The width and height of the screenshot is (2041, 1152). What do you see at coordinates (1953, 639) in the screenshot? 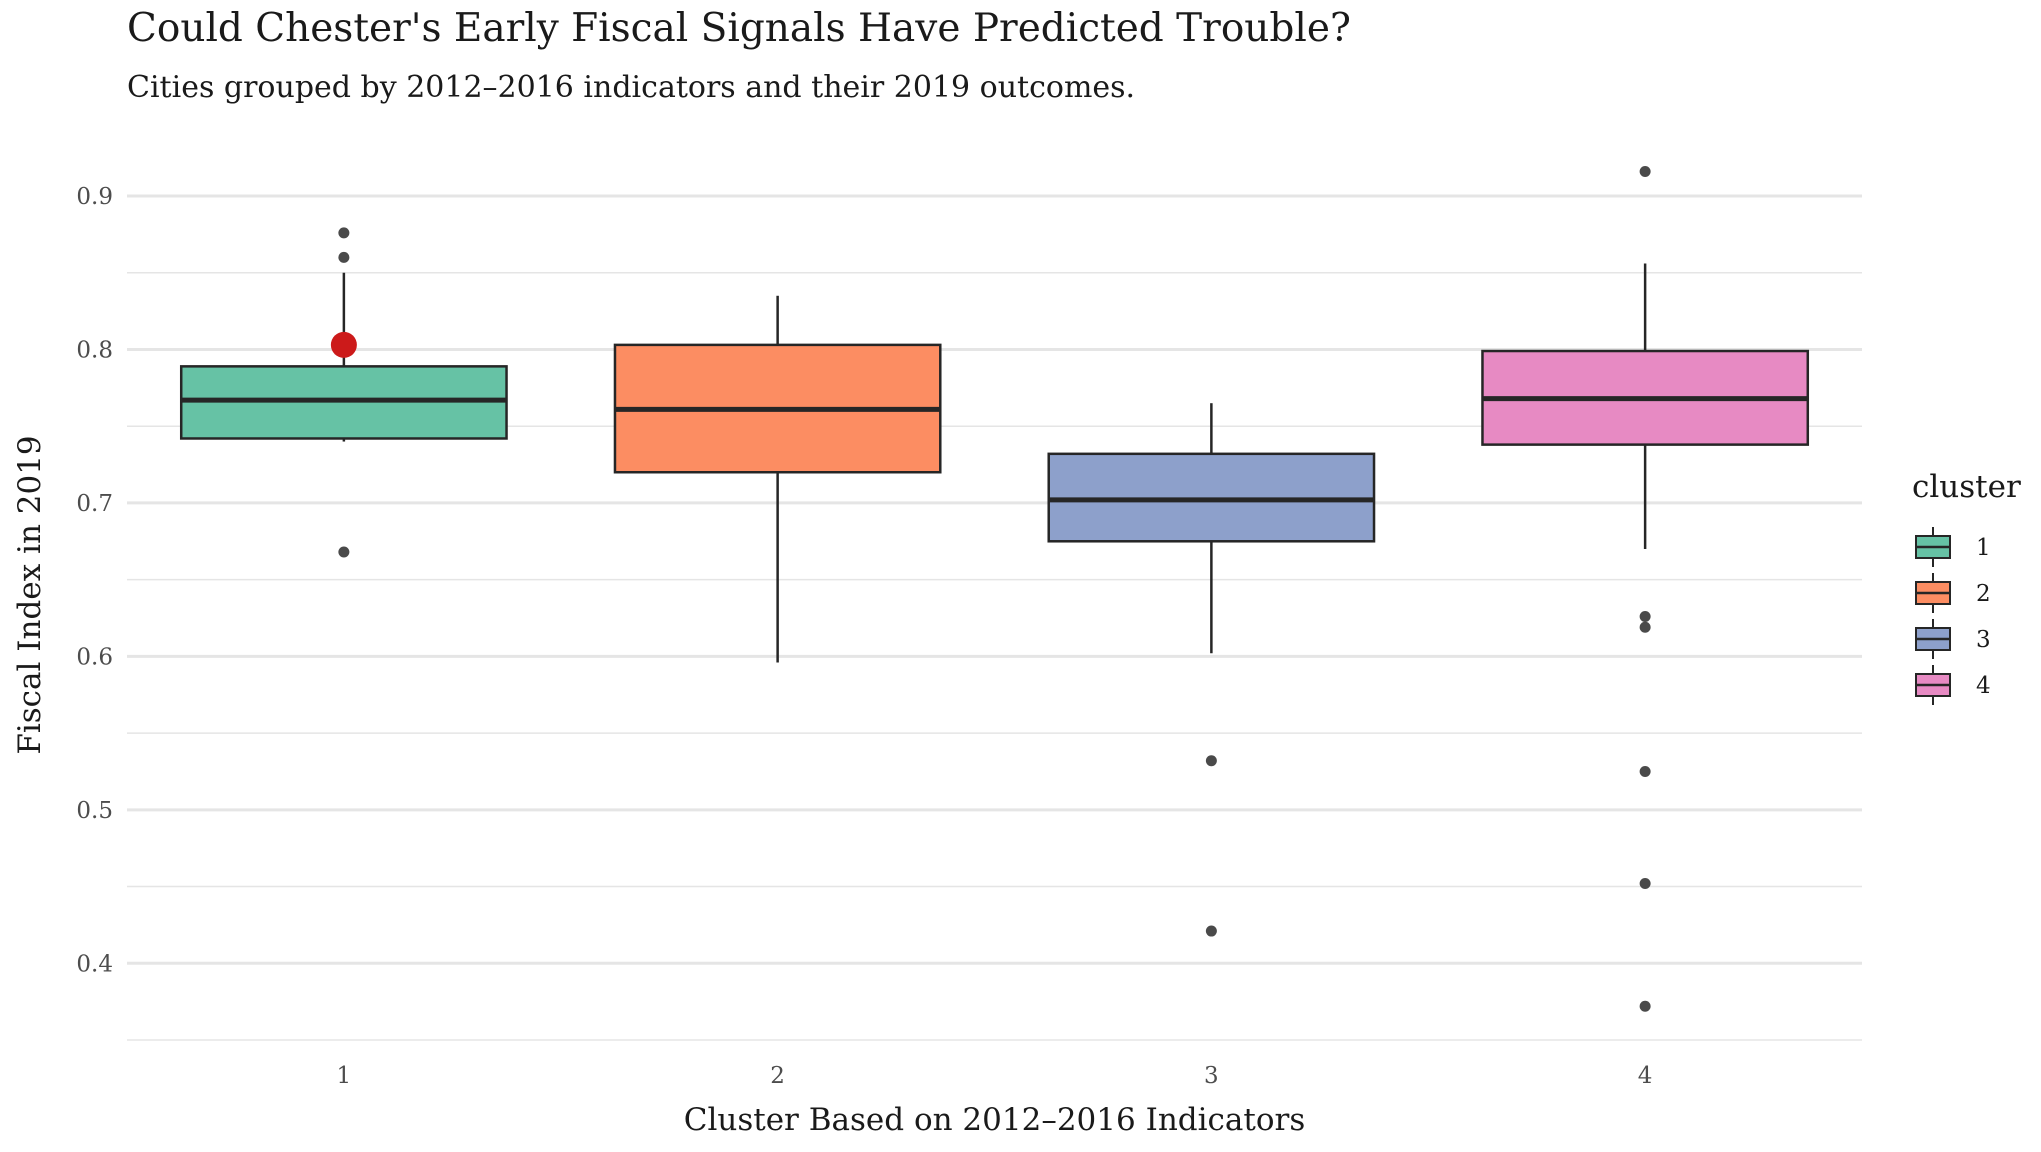
I see `legend-entry-3: 3` at bounding box center [1953, 639].